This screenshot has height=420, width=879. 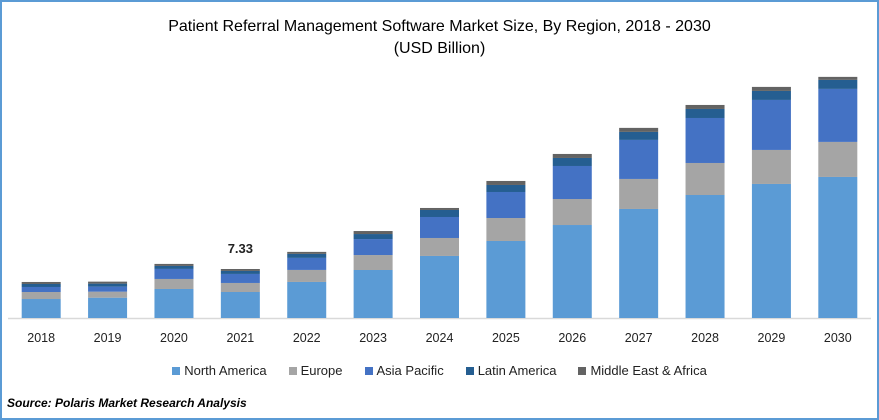 What do you see at coordinates (174, 338) in the screenshot?
I see `x-tick-label: 2020` at bounding box center [174, 338].